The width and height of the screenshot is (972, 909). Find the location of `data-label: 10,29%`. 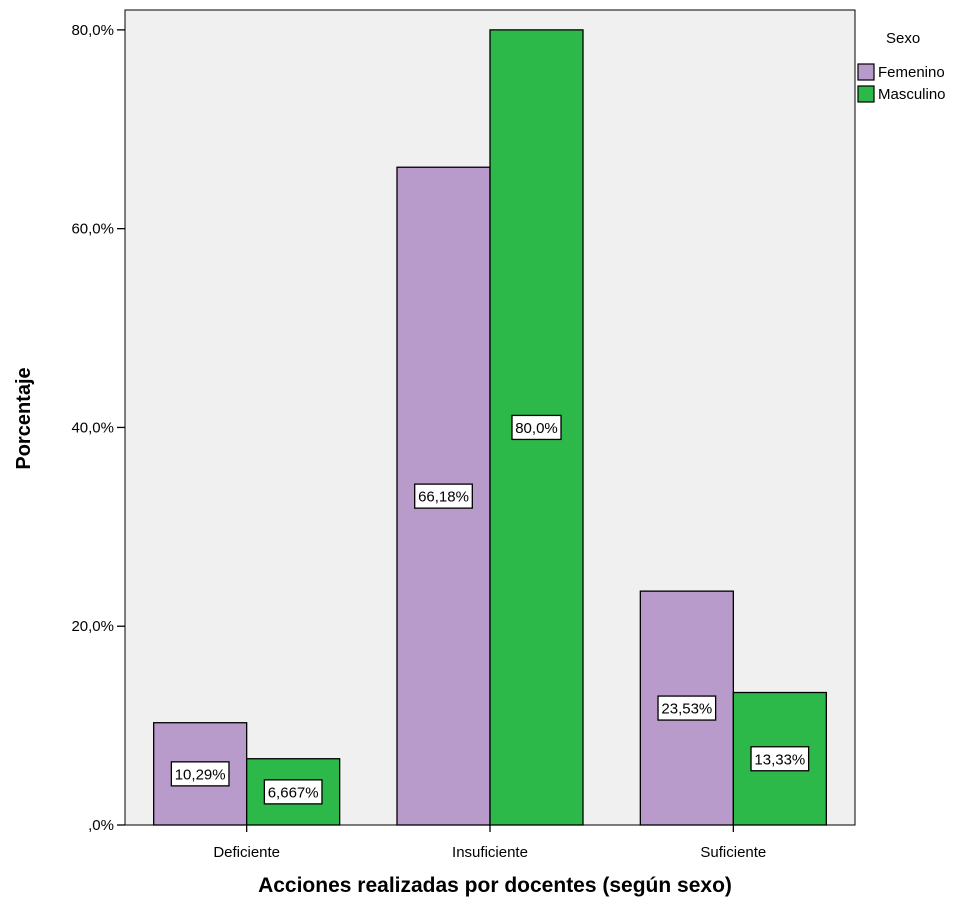

data-label: 10,29% is located at coordinates (200, 774).